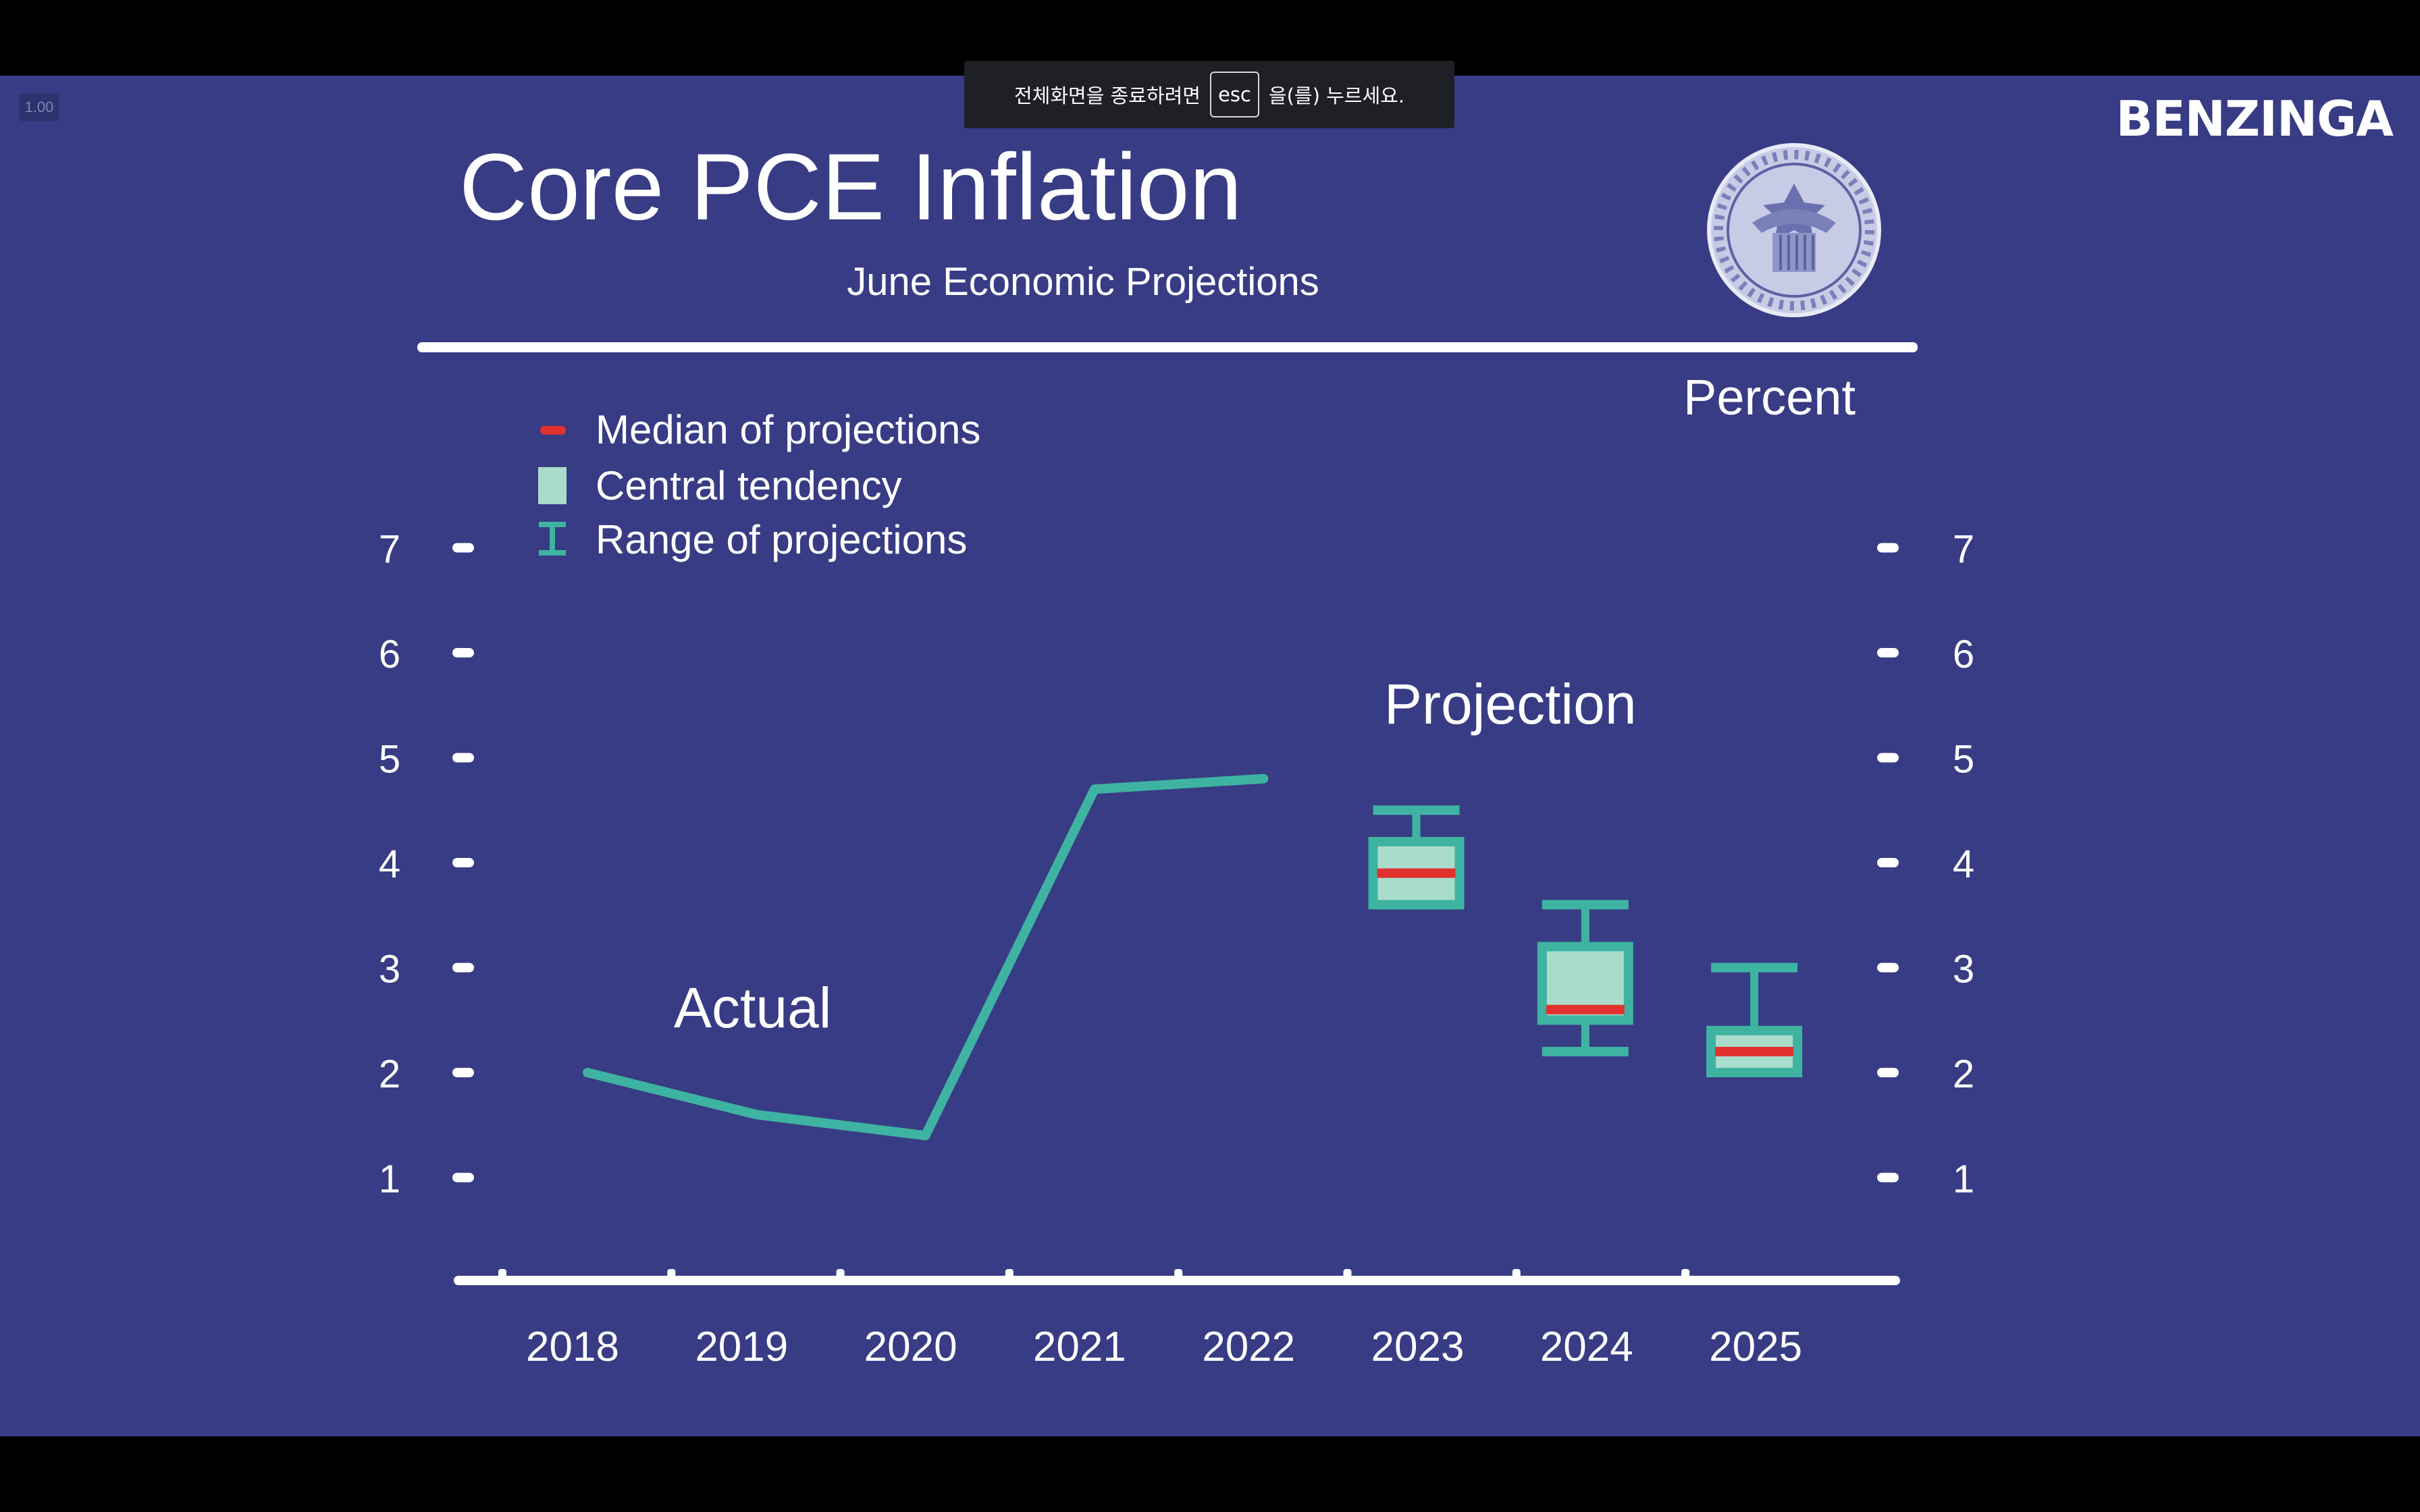 This screenshot has width=2420, height=1512. Describe the element at coordinates (752, 1008) in the screenshot. I see `actual-annotation: Actual` at that location.